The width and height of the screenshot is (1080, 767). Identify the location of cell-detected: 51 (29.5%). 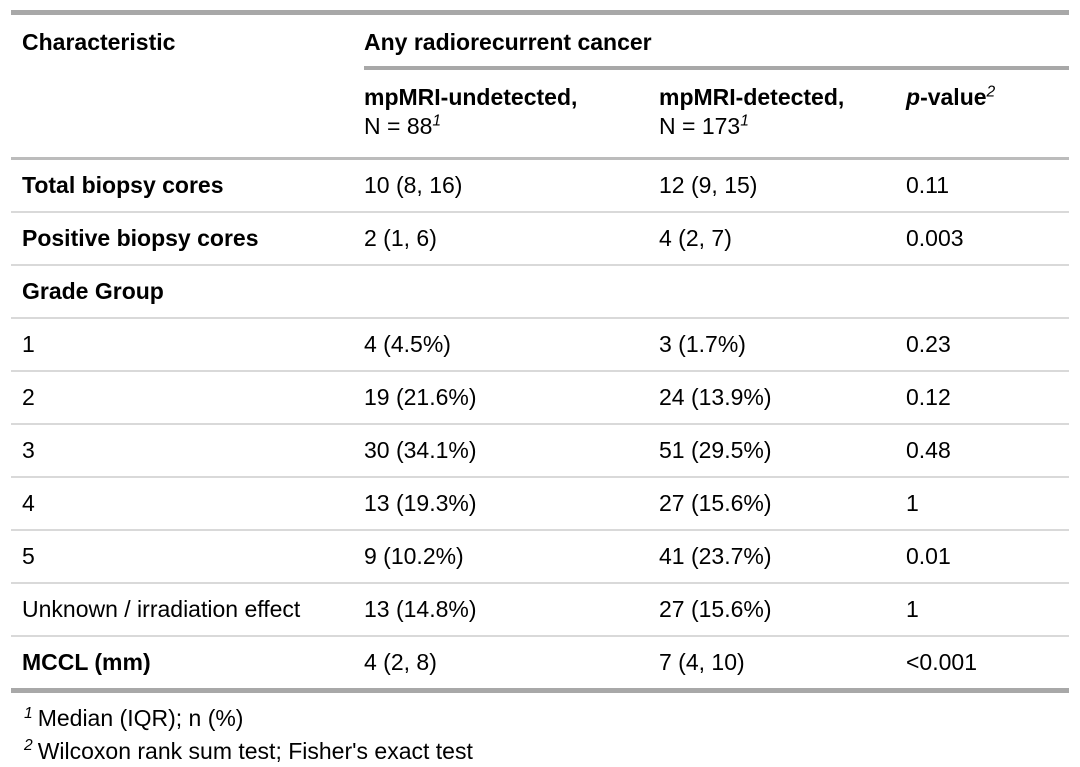
(782, 451).